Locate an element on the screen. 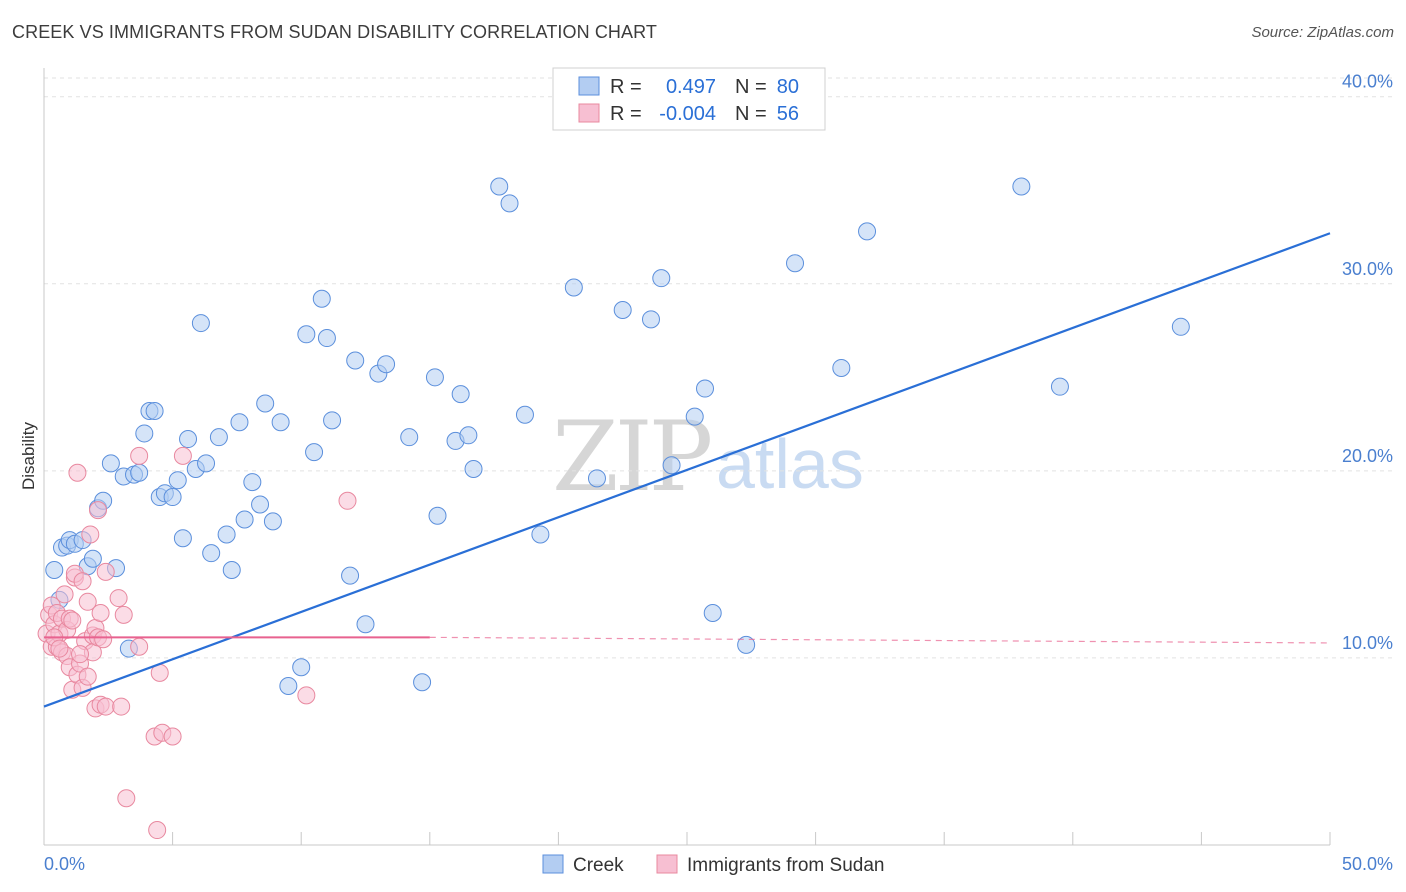 This screenshot has height=892, width=1406. y-axis-title: Disability is located at coordinates (28, 455).